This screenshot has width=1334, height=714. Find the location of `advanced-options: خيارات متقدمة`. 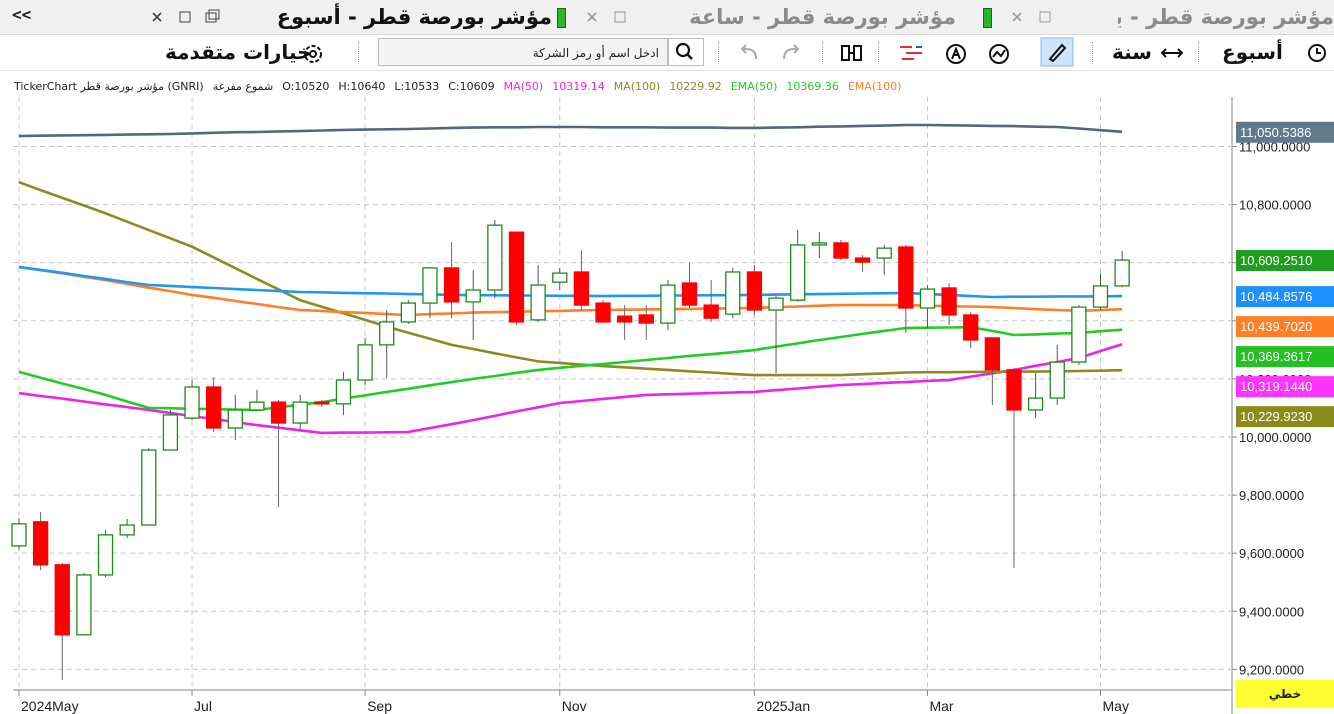

advanced-options: خيارات متقدمة is located at coordinates (238, 52).